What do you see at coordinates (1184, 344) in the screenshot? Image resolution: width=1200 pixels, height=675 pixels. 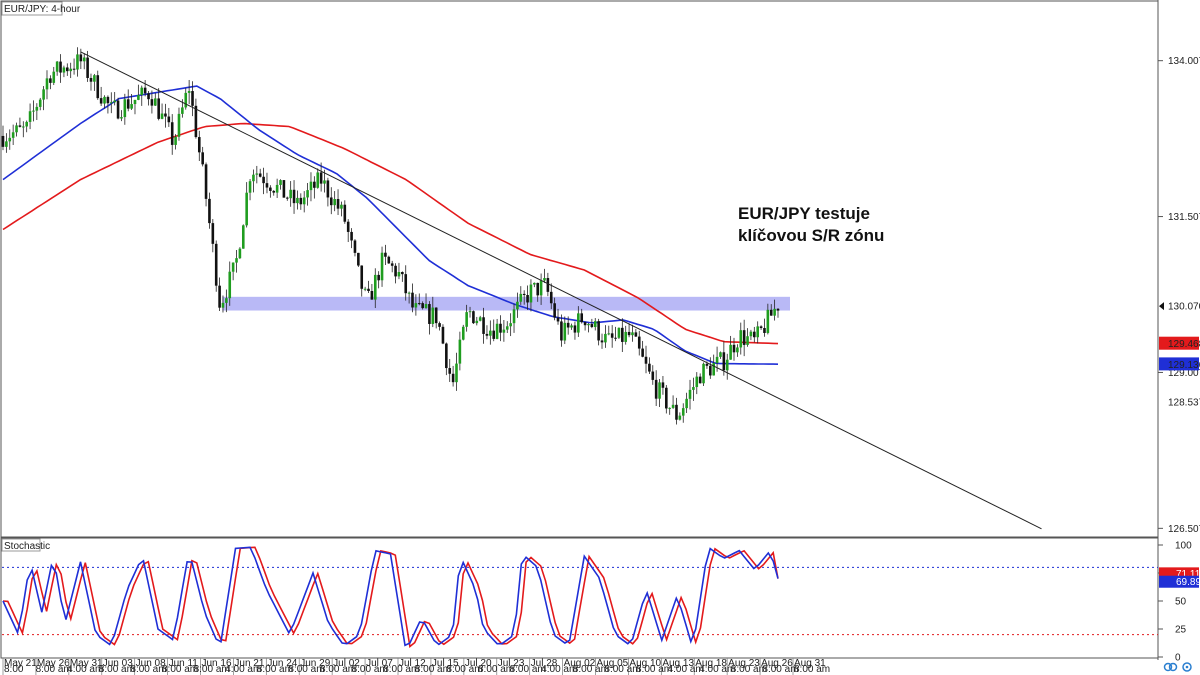 I see `price-tag-label: 129.468` at bounding box center [1184, 344].